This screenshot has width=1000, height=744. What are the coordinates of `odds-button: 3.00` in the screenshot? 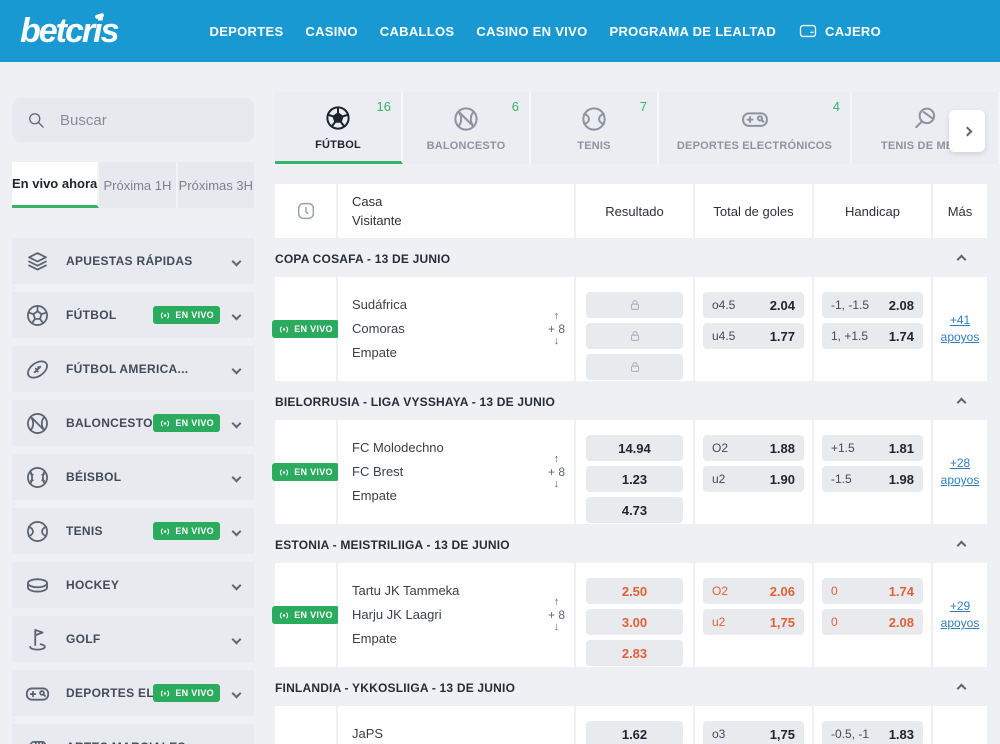 It's located at (634, 622).